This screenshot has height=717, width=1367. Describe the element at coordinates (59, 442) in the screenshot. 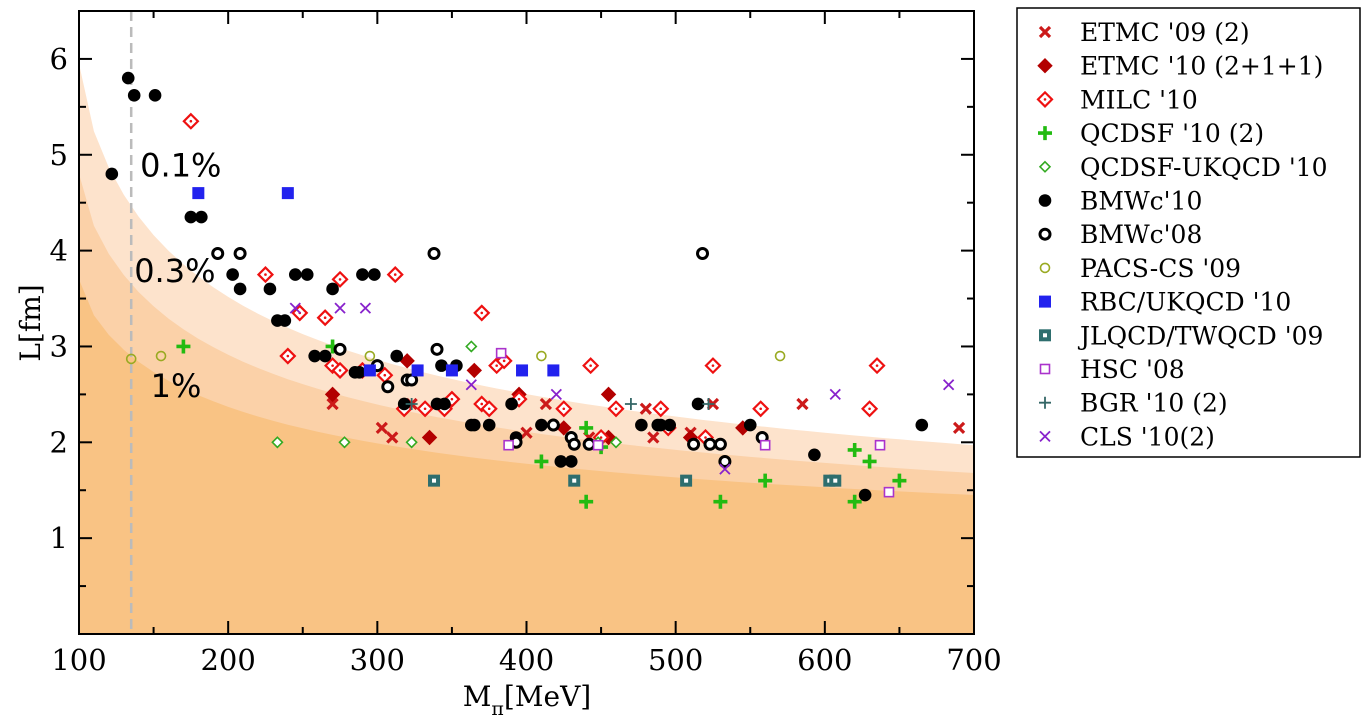

I see `y-tick-label-1: 2` at that location.